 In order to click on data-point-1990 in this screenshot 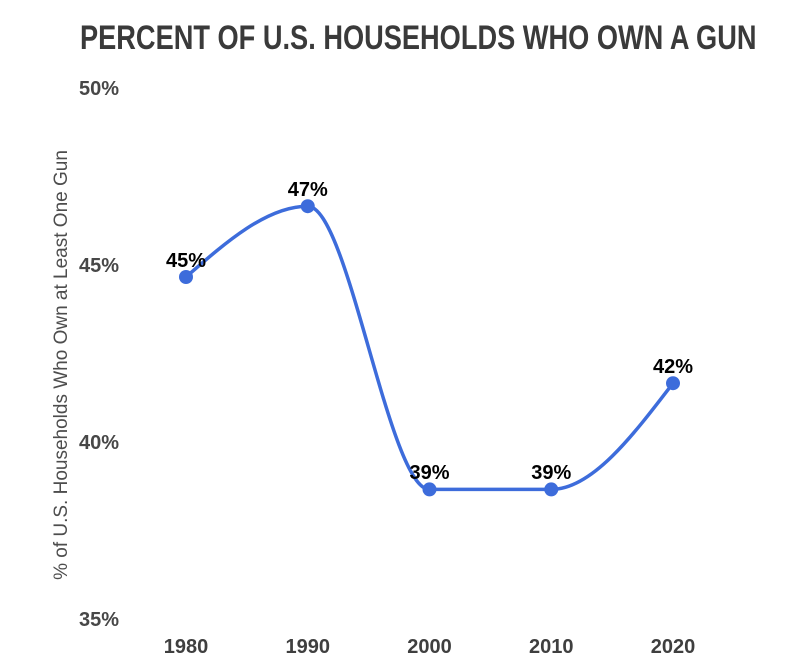, I will do `click(307, 206)`.